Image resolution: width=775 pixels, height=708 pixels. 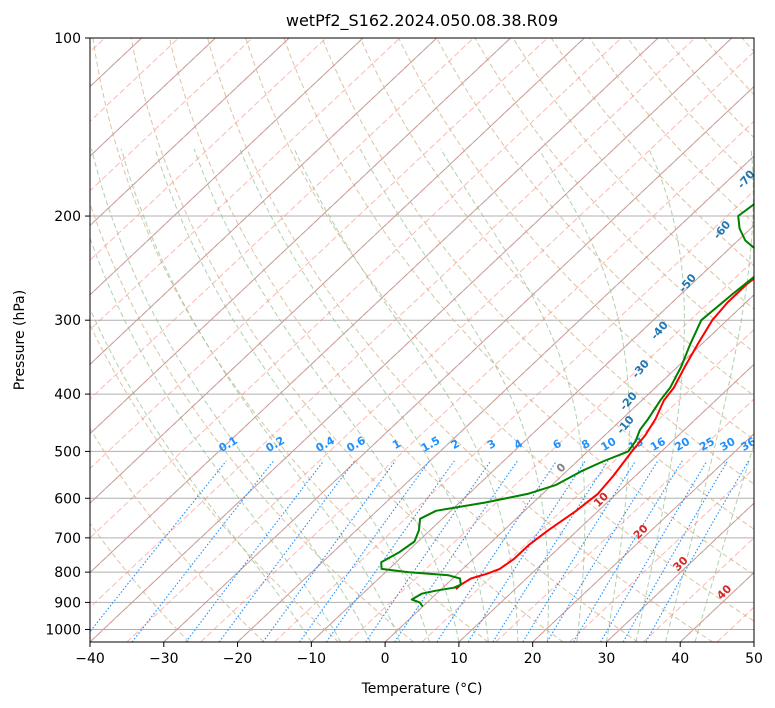 I want to click on y-tick-label: 700, so click(x=67, y=539).